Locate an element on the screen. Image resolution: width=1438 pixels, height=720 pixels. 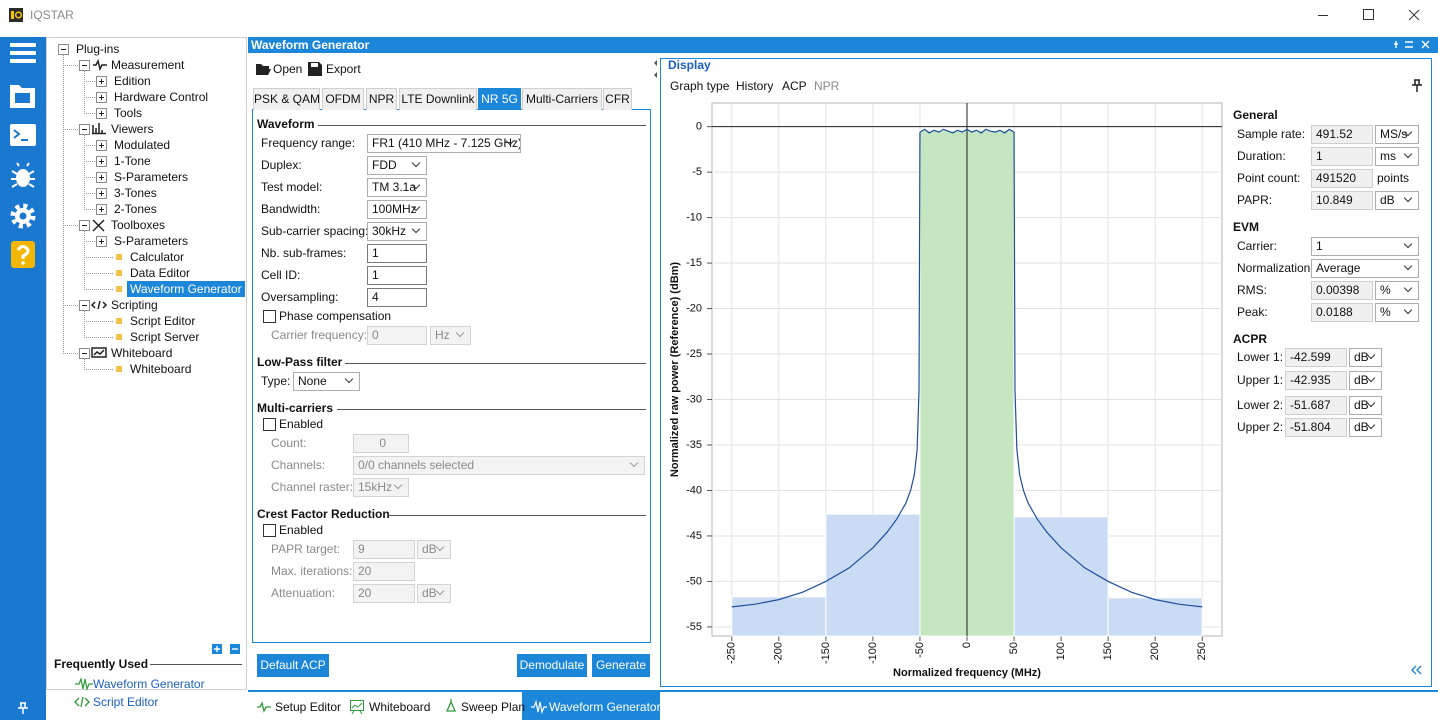
value-field: 0.00398 is located at coordinates (1342, 290).